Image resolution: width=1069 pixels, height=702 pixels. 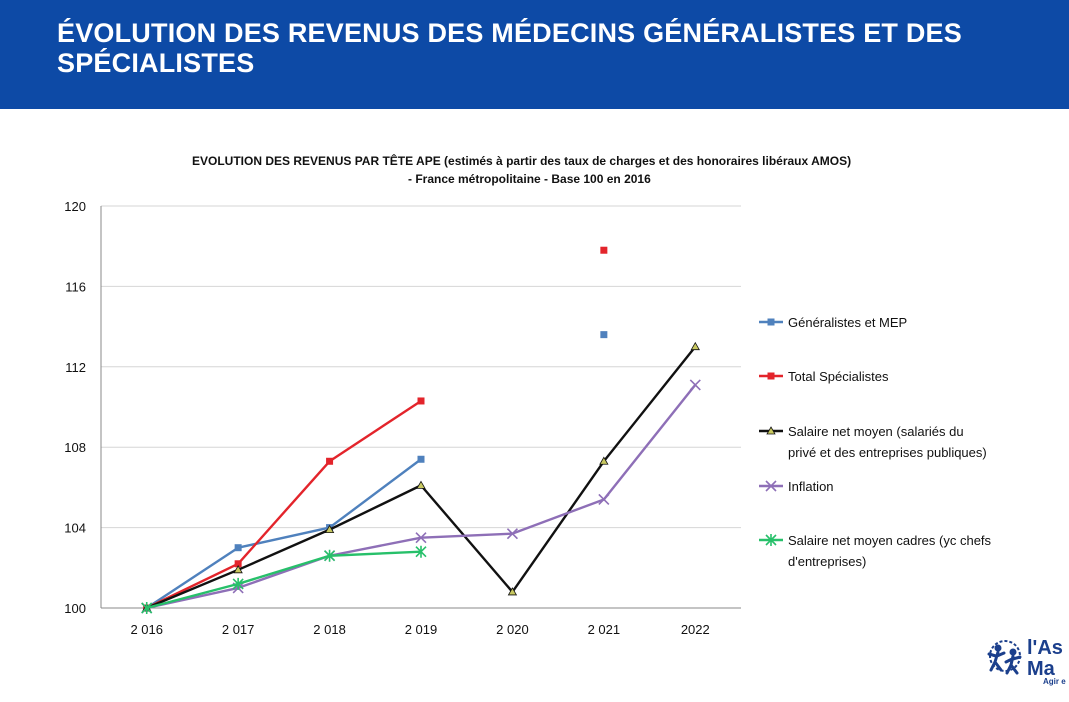 I want to click on x-tick-label: 2 017, so click(x=238, y=629).